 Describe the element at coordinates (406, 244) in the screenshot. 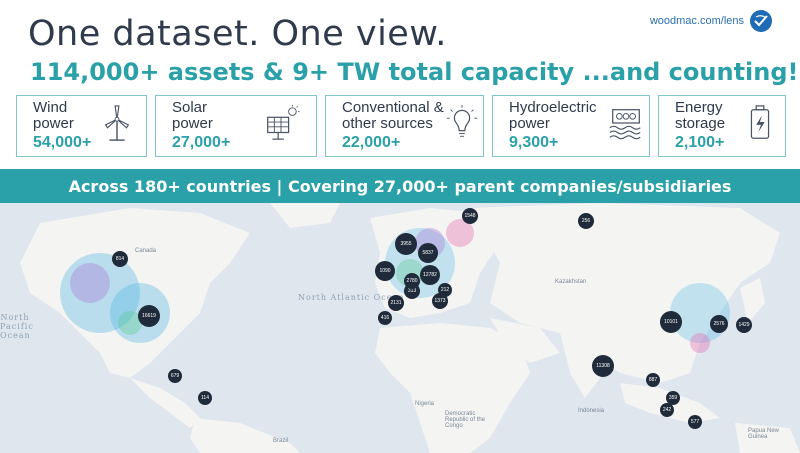

I see `map-cluster: 3955` at that location.